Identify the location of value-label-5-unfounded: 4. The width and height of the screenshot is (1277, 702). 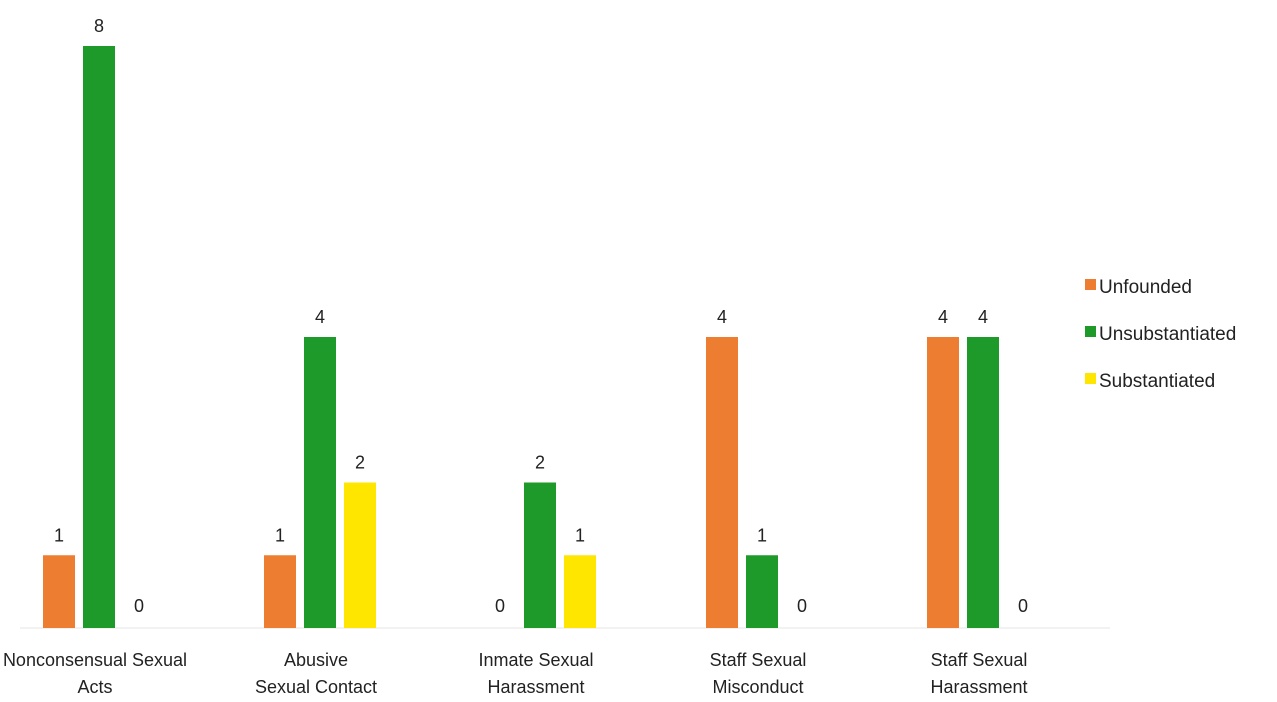
(943, 317).